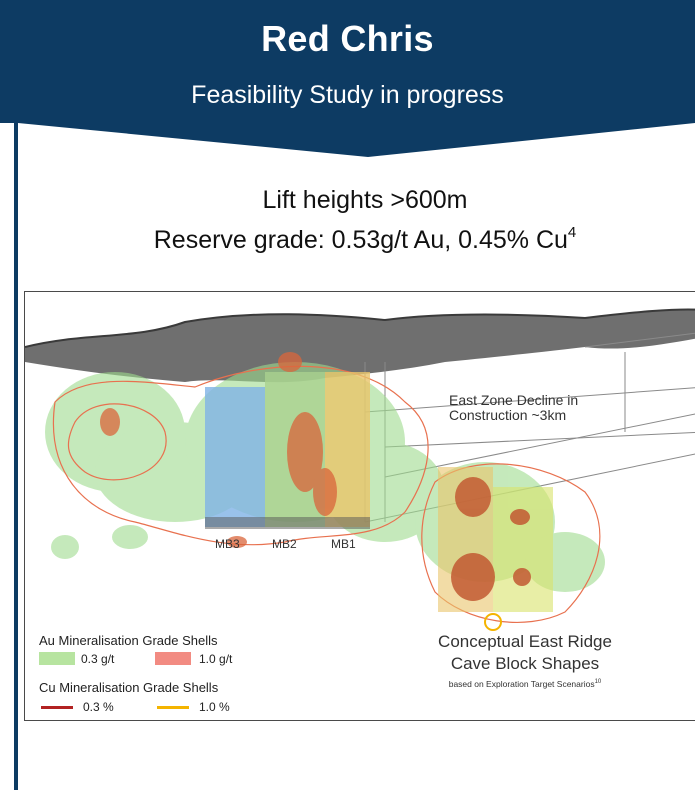 This screenshot has width=695, height=790. What do you see at coordinates (173, 707) in the screenshot?
I see `cu-1-0-line` at bounding box center [173, 707].